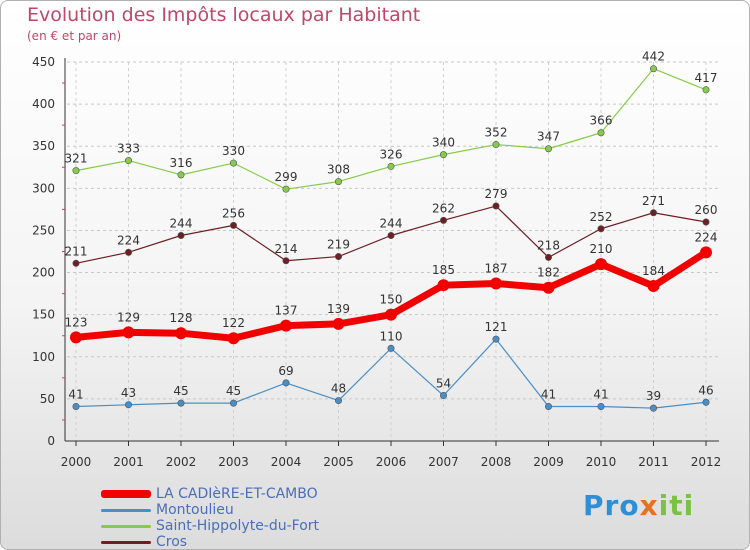 The height and width of the screenshot is (550, 750). Describe the element at coordinates (76, 251) in the screenshot. I see `data-label: 211` at that location.